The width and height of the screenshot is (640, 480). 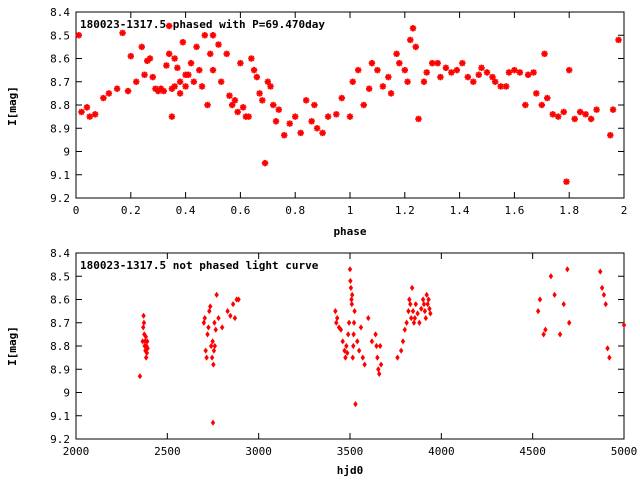 What do you see at coordinates (60, 198) in the screenshot?
I see `y-tick-label: 9.2` at bounding box center [60, 198].